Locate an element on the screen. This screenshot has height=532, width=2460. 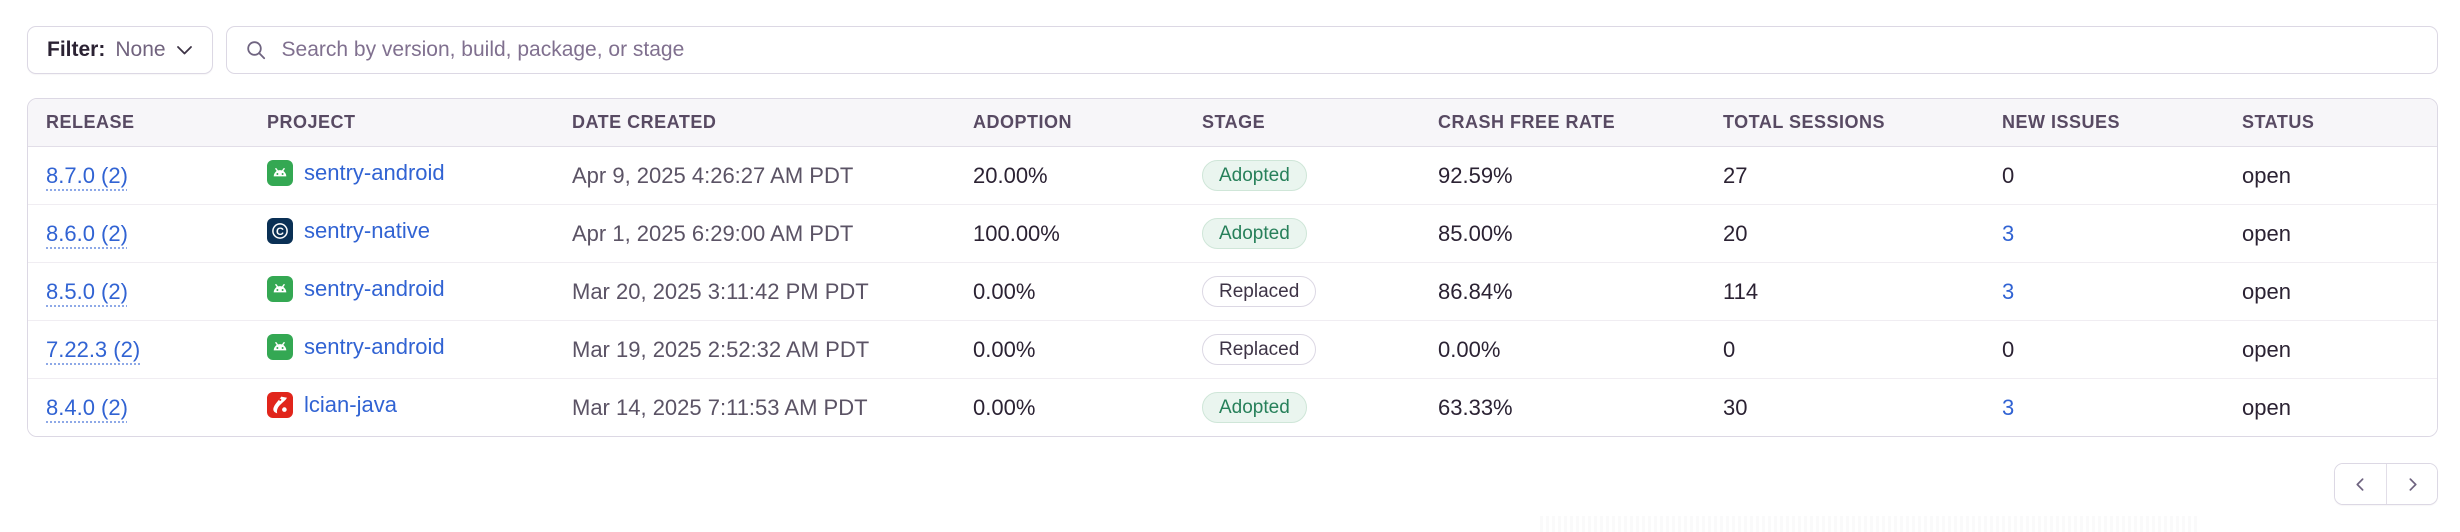
release-link: 8.6.0 (2) is located at coordinates (87, 233).